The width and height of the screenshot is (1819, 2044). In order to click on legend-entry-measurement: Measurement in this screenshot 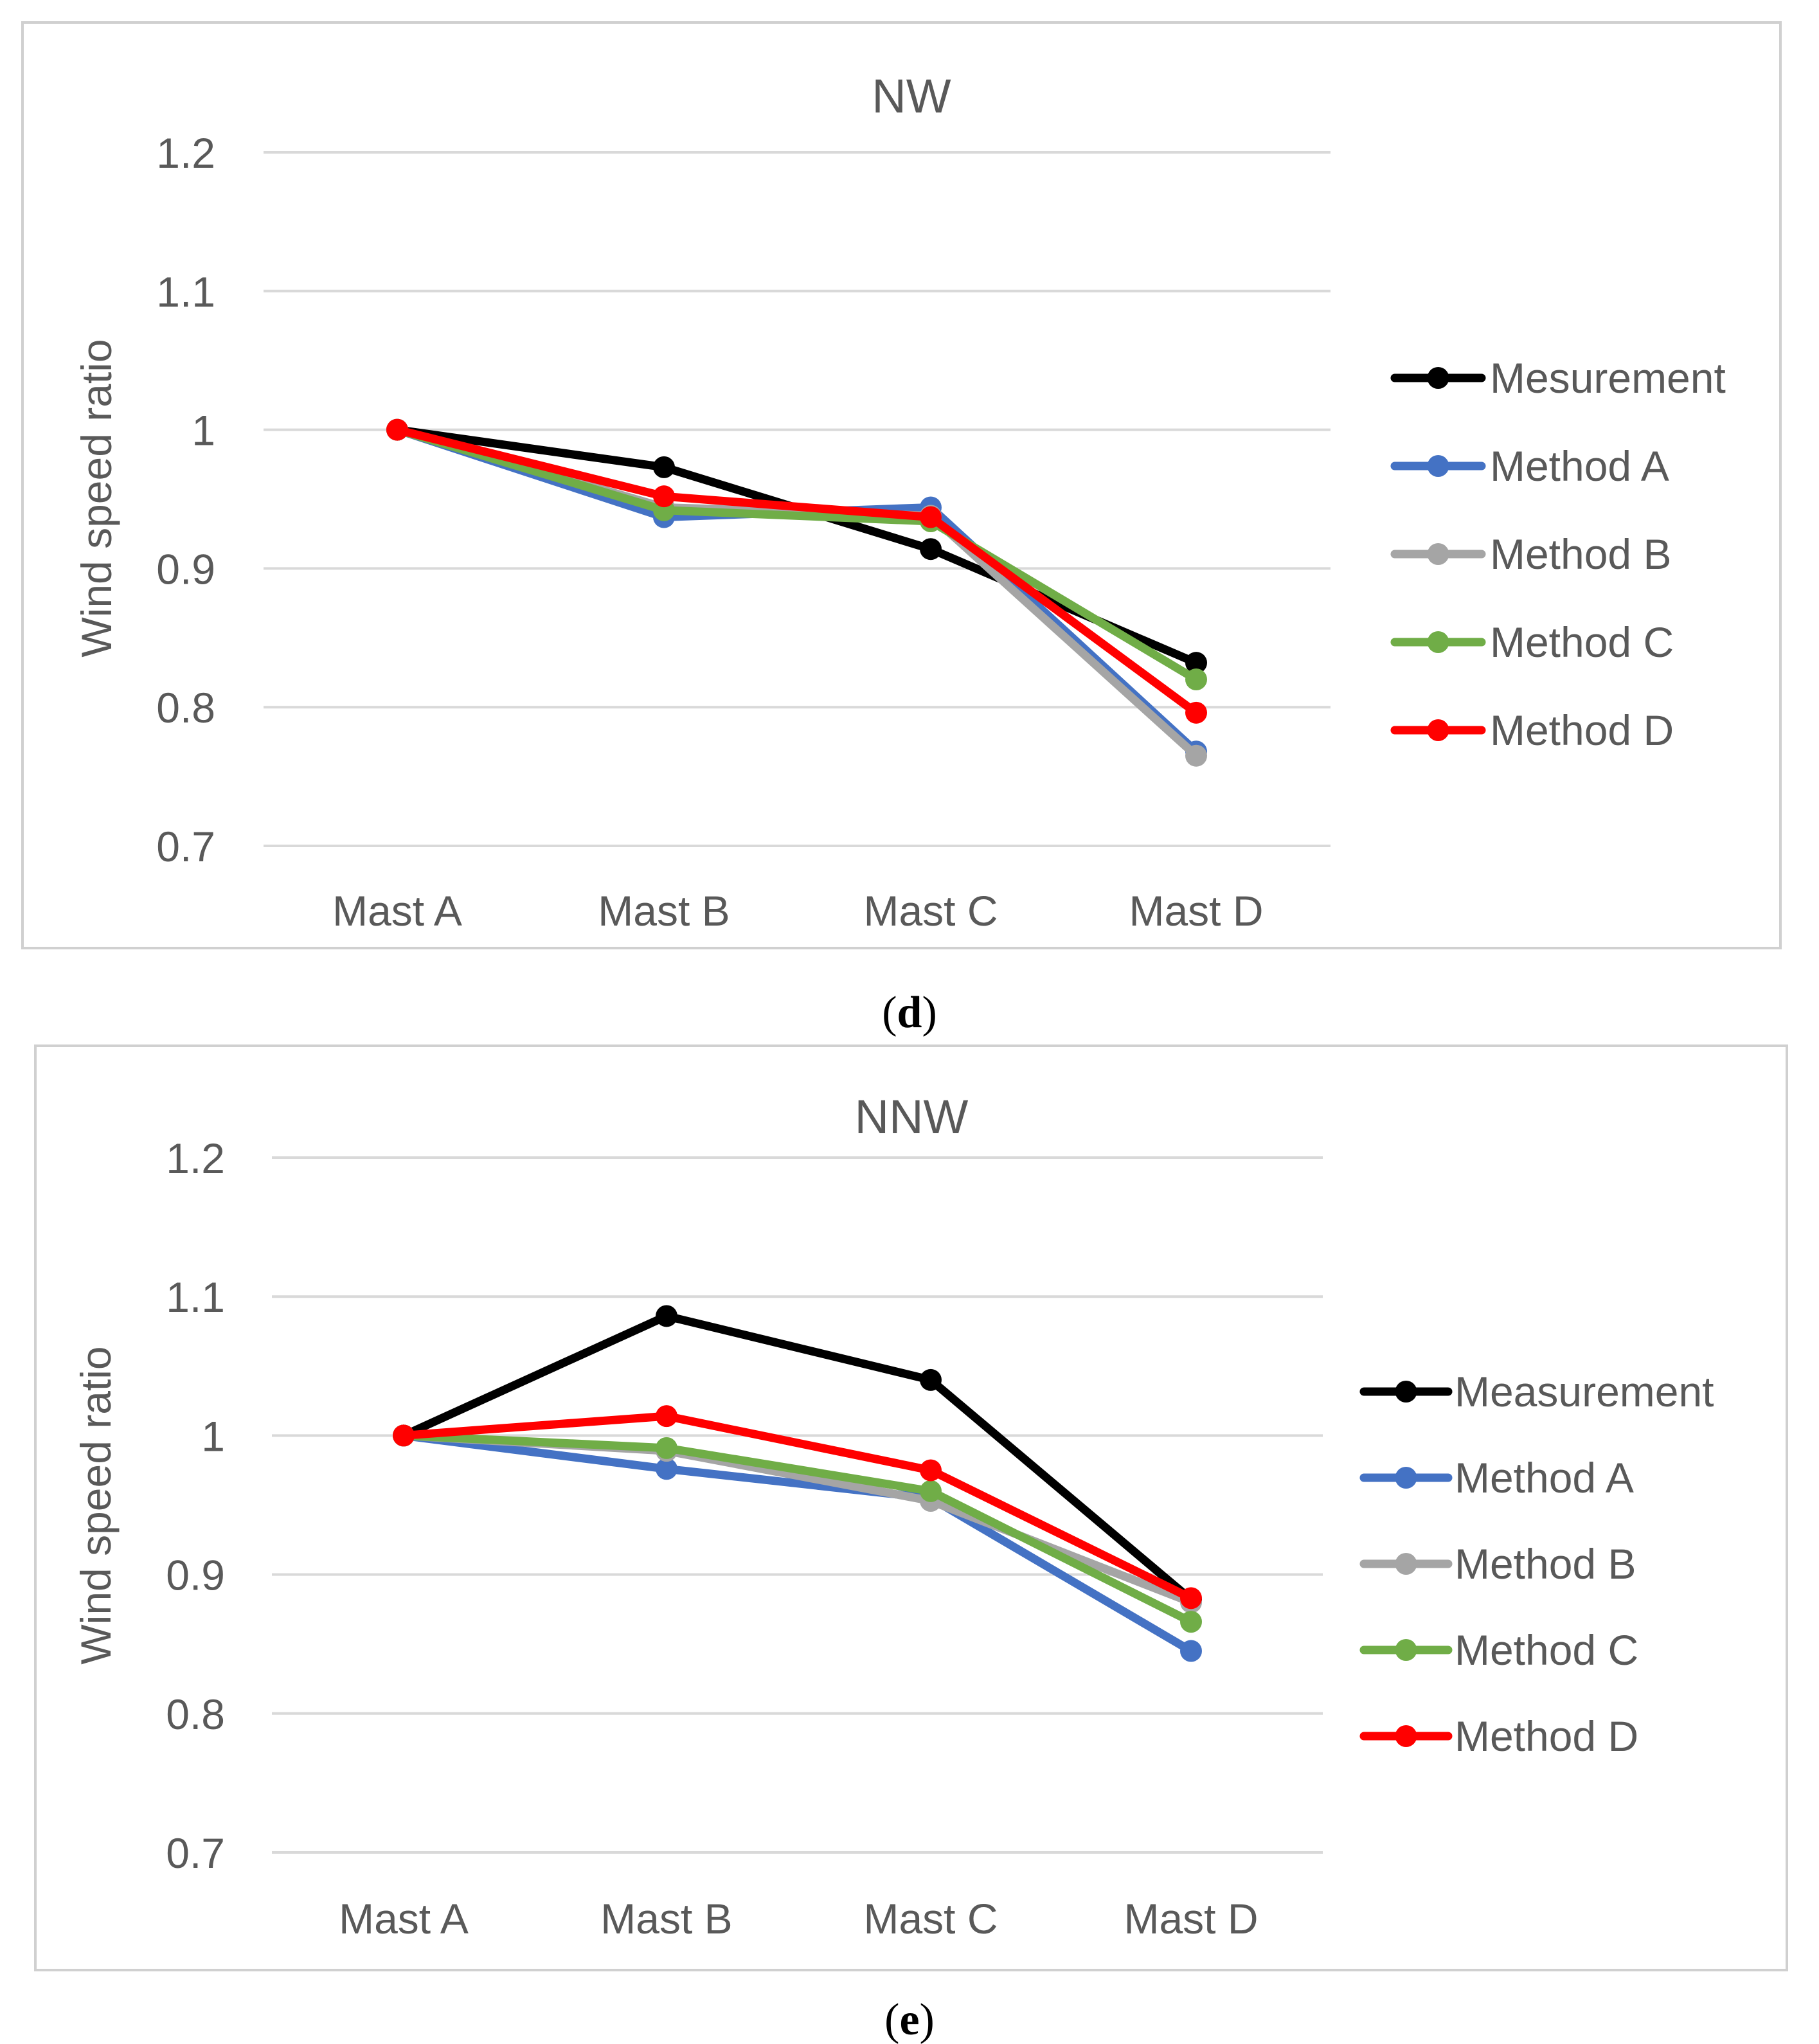, I will do `click(1536, 1391)`.